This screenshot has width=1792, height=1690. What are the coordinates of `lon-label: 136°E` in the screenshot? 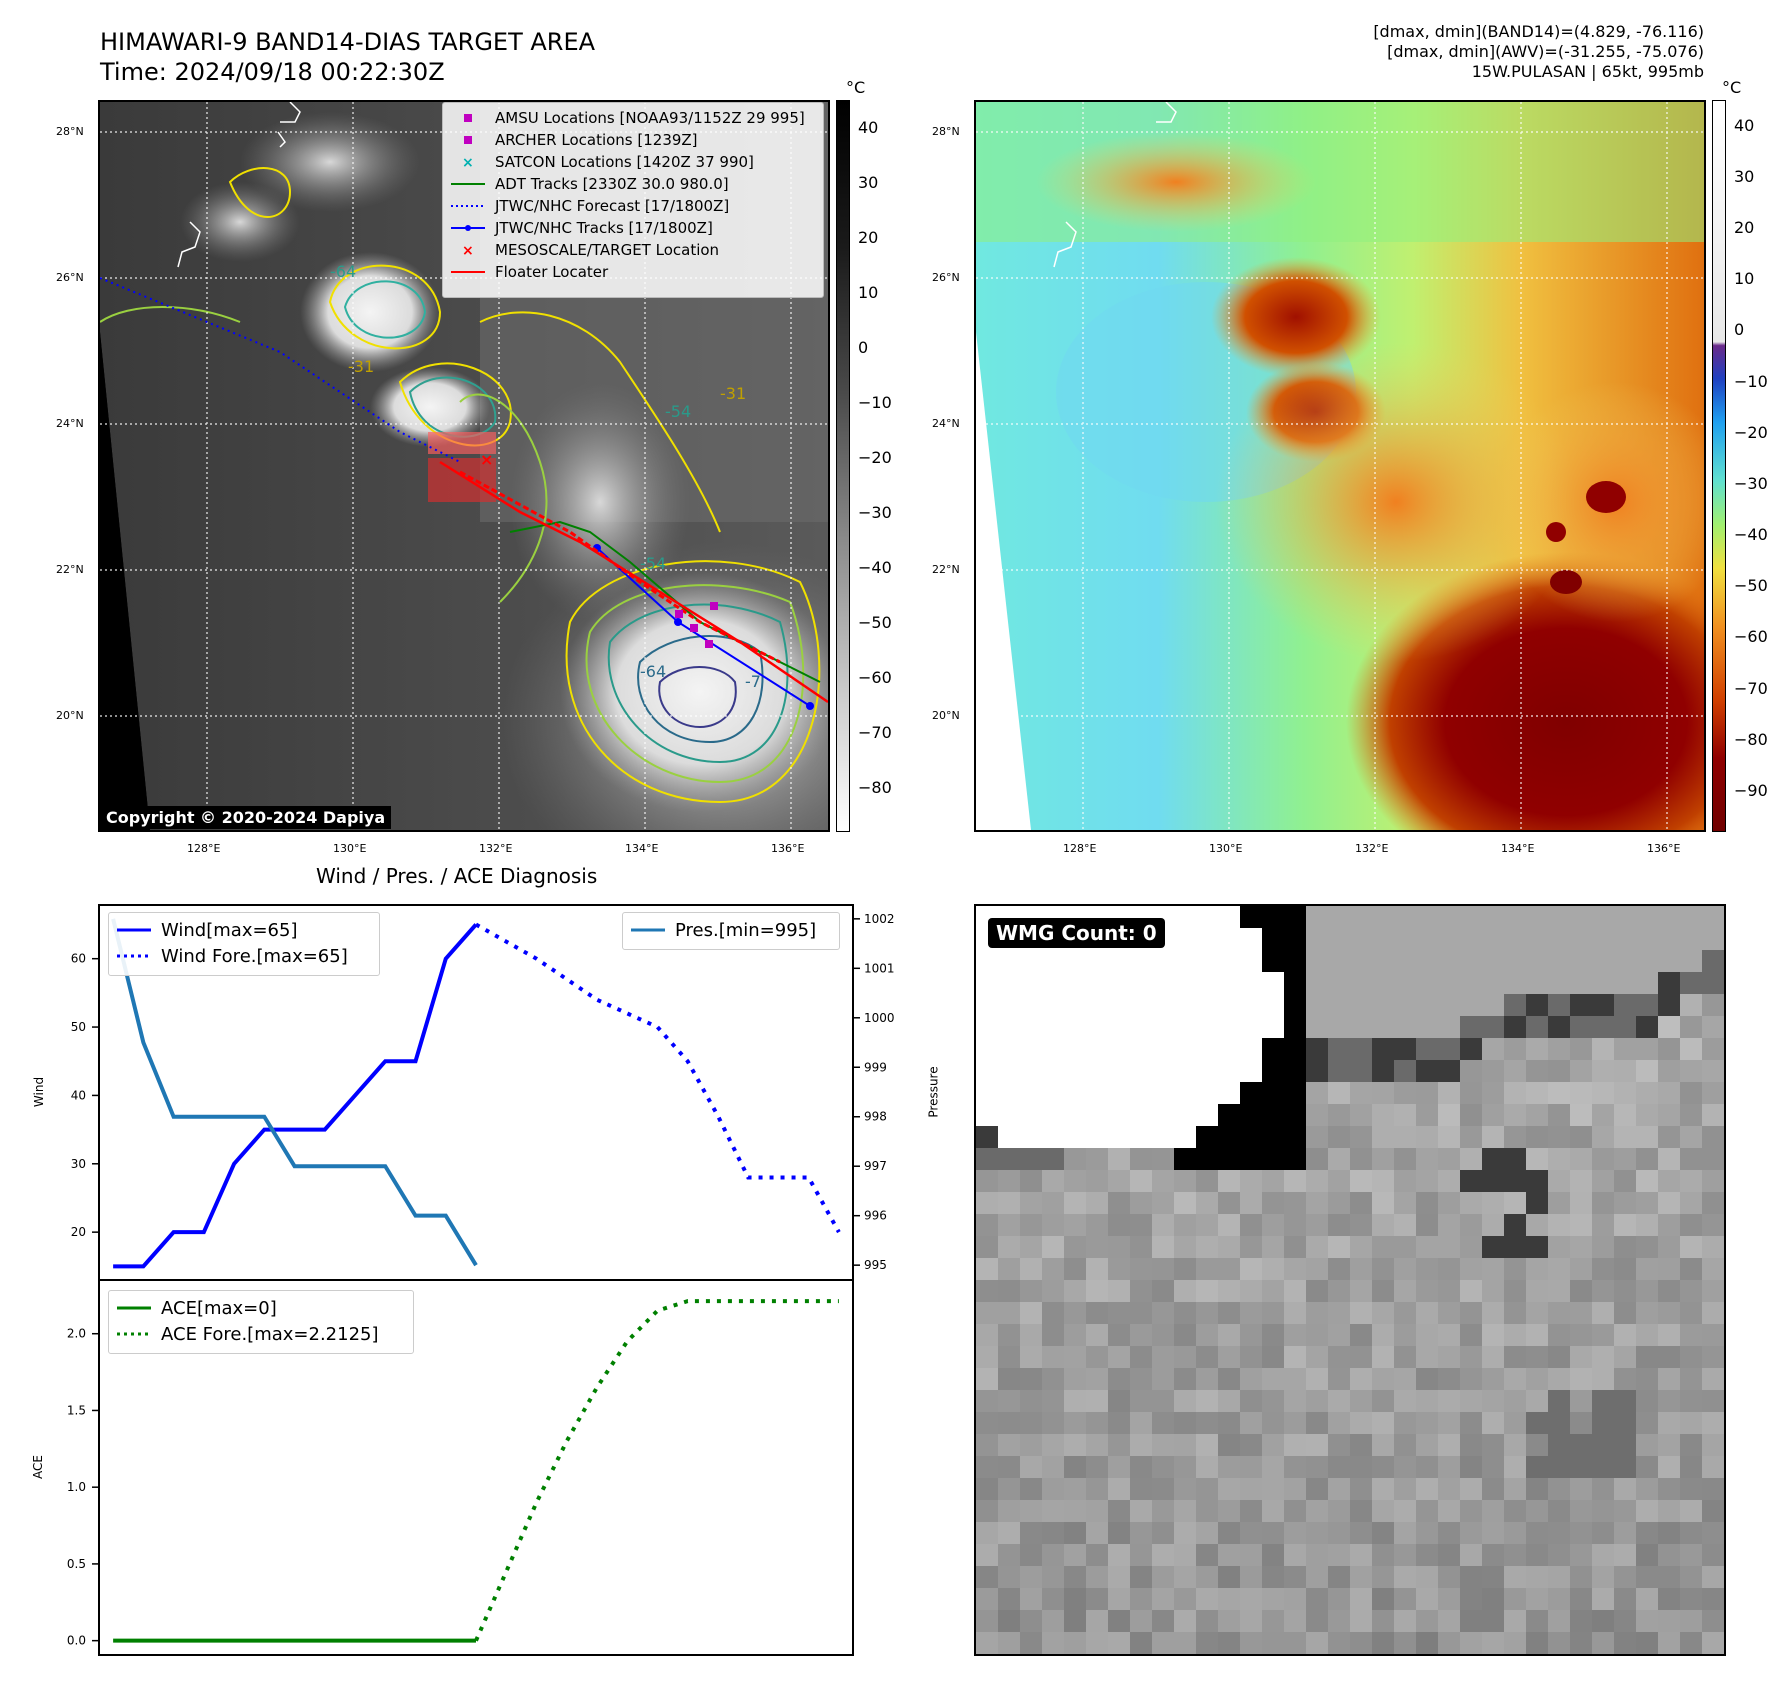 It's located at (788, 848).